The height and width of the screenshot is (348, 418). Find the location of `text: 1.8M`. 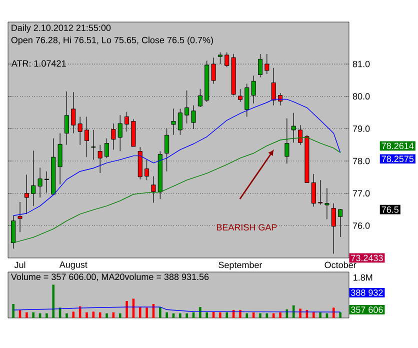

text: 1.8M is located at coordinates (363, 277).